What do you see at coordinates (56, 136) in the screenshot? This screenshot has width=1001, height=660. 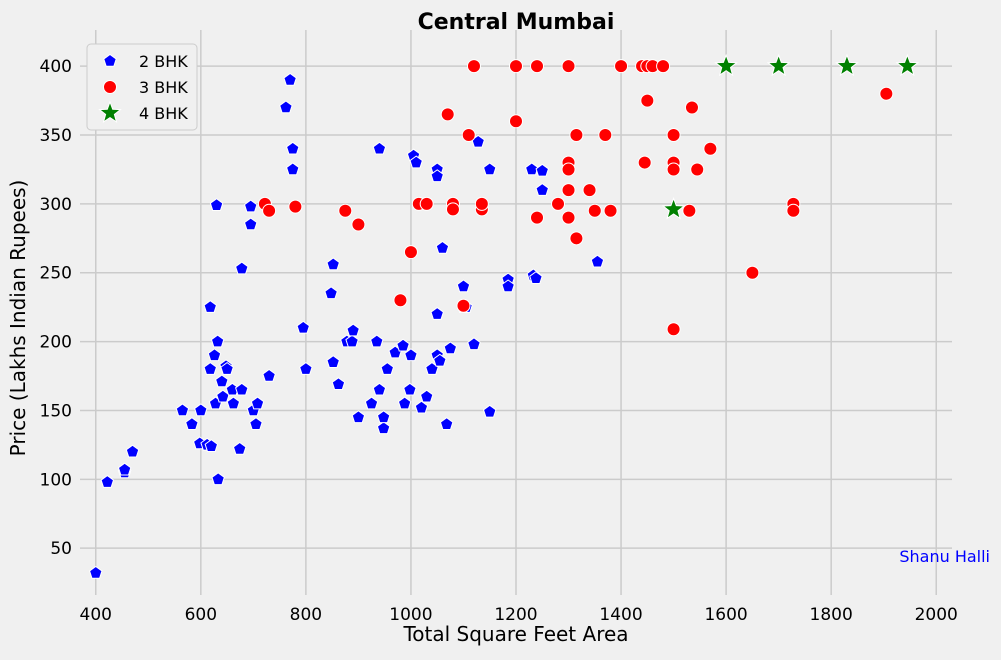 I see `y-tick-label: 350` at bounding box center [56, 136].